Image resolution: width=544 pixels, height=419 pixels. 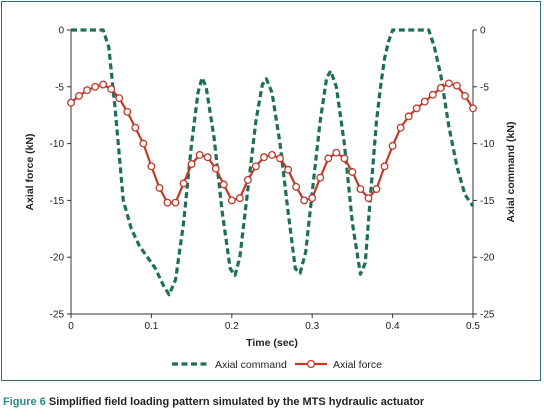 What do you see at coordinates (357, 365) in the screenshot?
I see `legend-label-axial-force: Axial force` at bounding box center [357, 365].